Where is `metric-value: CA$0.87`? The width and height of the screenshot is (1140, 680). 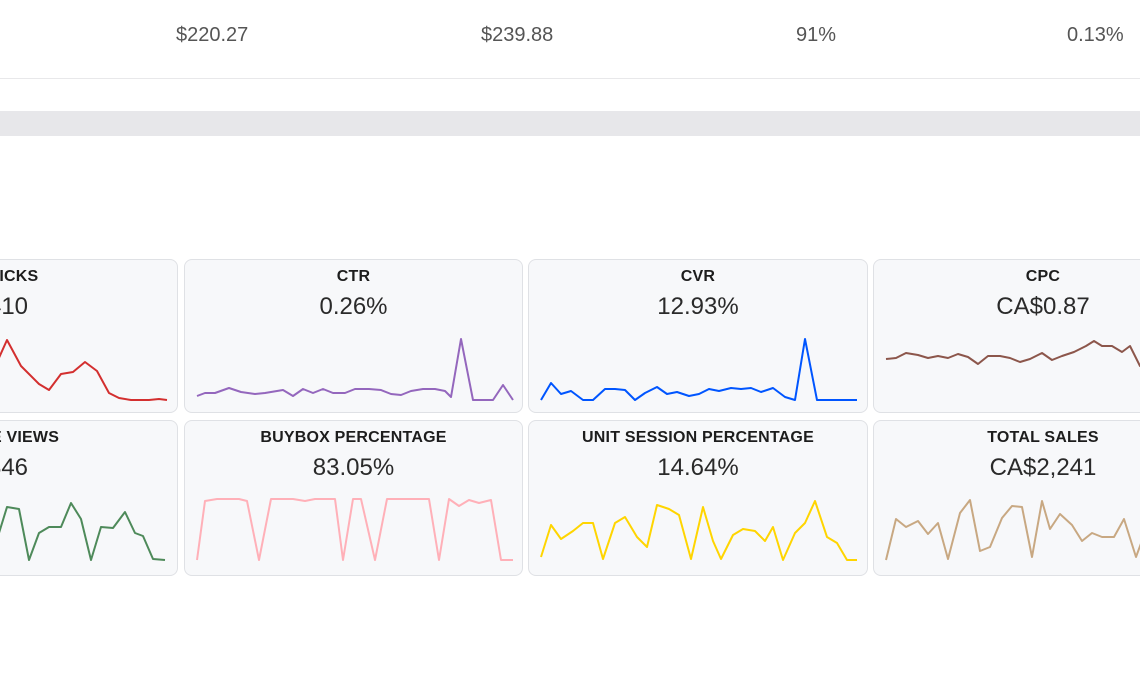
metric-value: CA$0.87 is located at coordinates (1043, 306).